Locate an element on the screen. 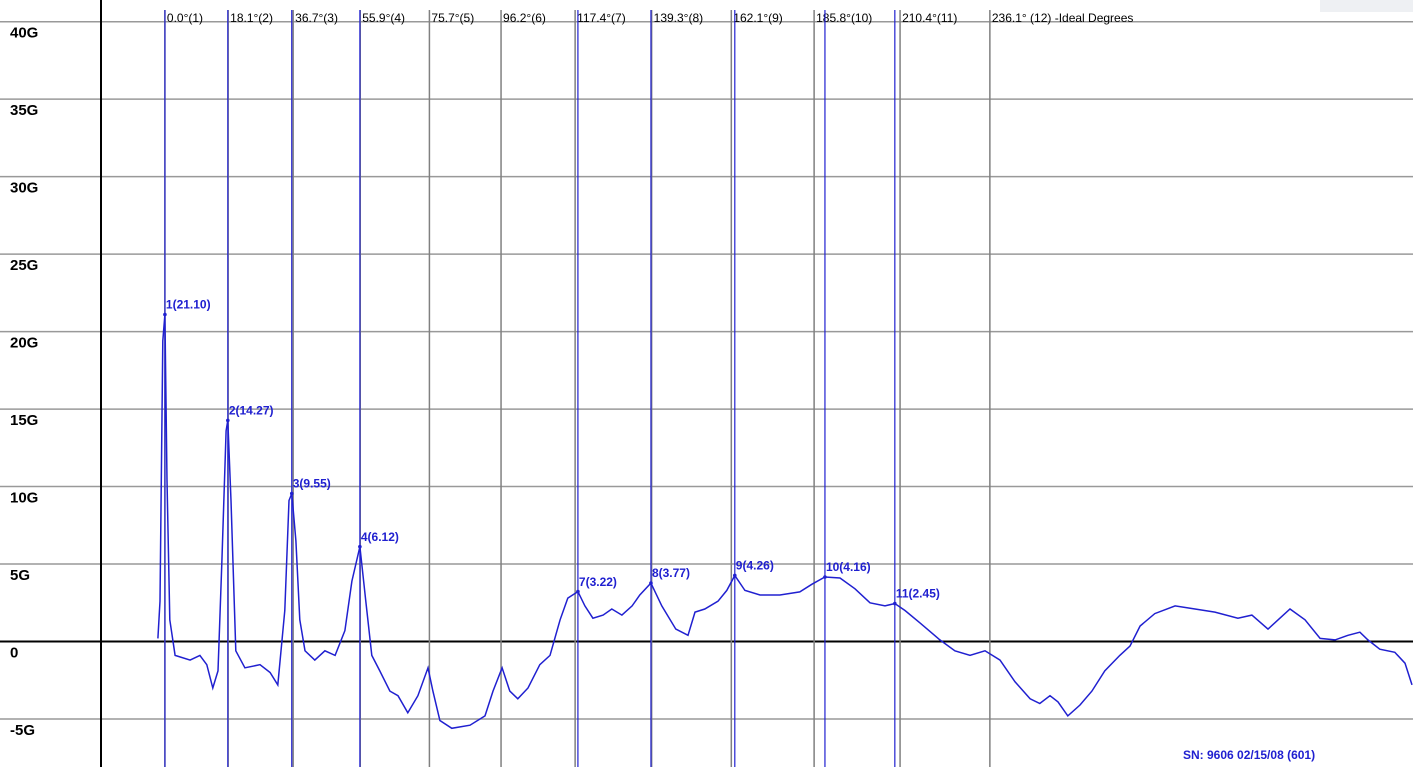 This screenshot has width=1413, height=767. peak-label: 2(14.27) is located at coordinates (251, 411).